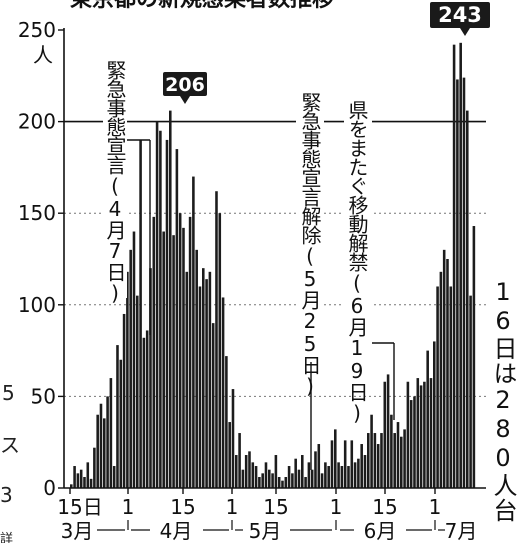  I want to click on callout-peak-april: 206, so click(185, 88).